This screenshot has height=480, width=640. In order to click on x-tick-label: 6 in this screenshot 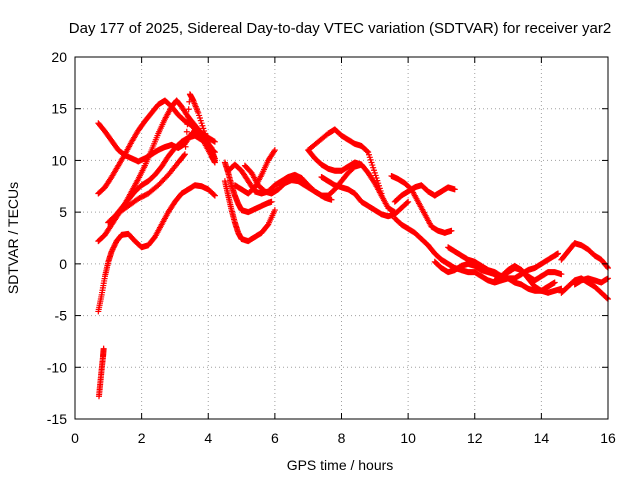, I will do `click(275, 438)`.